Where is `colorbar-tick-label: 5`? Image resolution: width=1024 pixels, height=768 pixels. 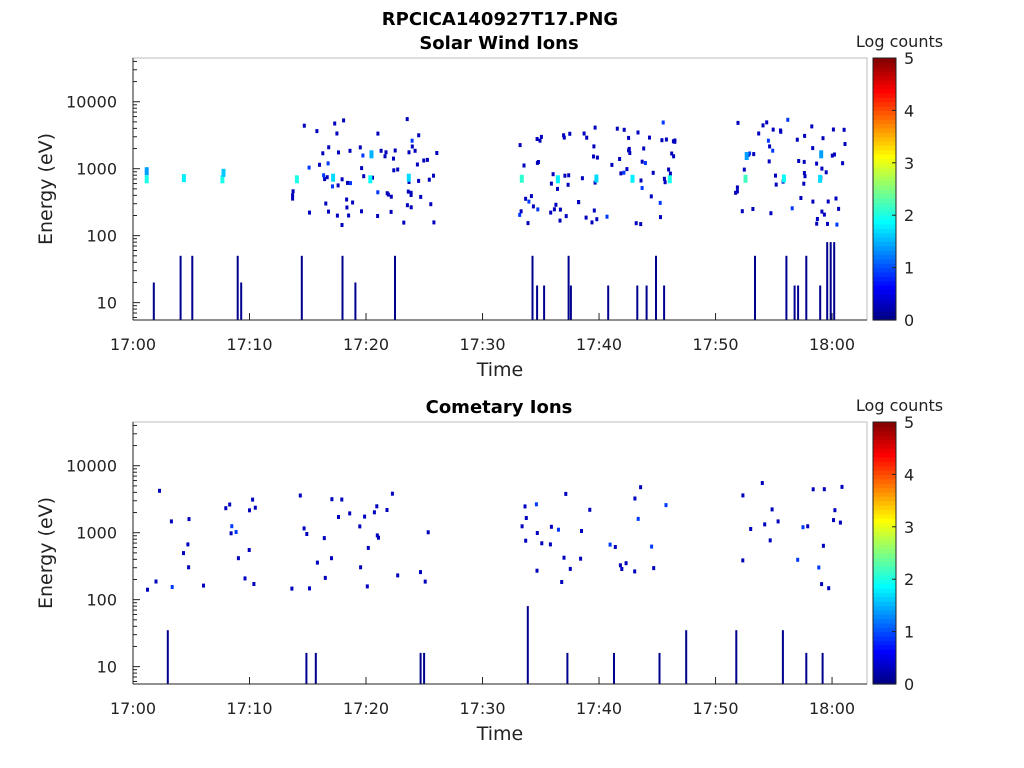
colorbar-tick-label: 5 is located at coordinates (909, 422).